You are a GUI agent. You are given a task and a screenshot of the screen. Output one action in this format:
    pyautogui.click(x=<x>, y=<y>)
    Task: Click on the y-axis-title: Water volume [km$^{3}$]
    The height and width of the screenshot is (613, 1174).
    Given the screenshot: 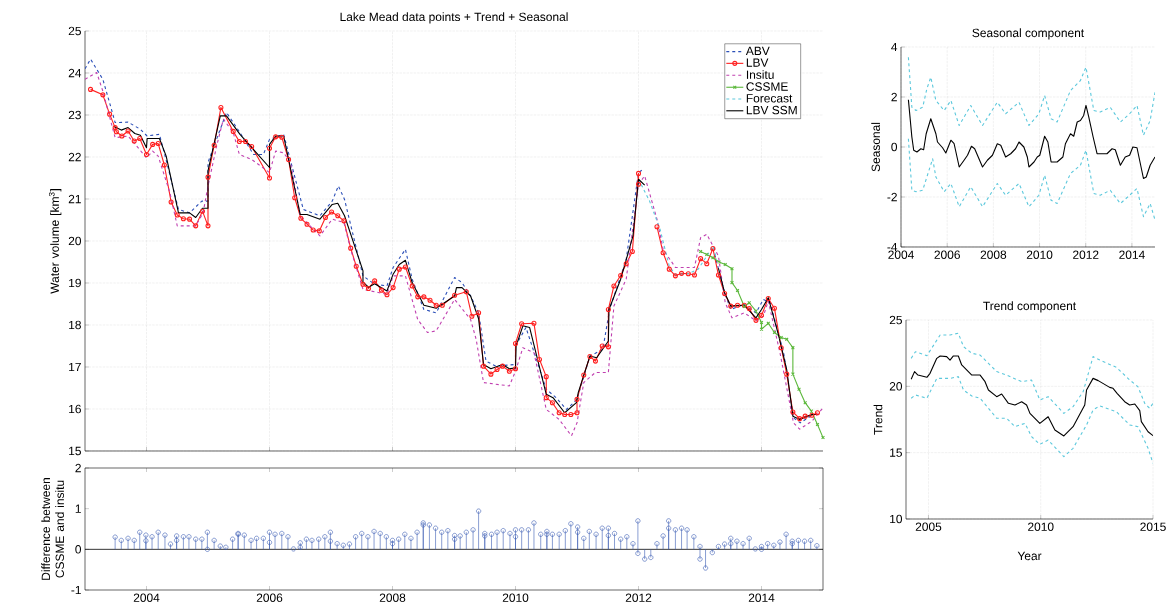 What is the action you would take?
    pyautogui.click(x=55, y=241)
    